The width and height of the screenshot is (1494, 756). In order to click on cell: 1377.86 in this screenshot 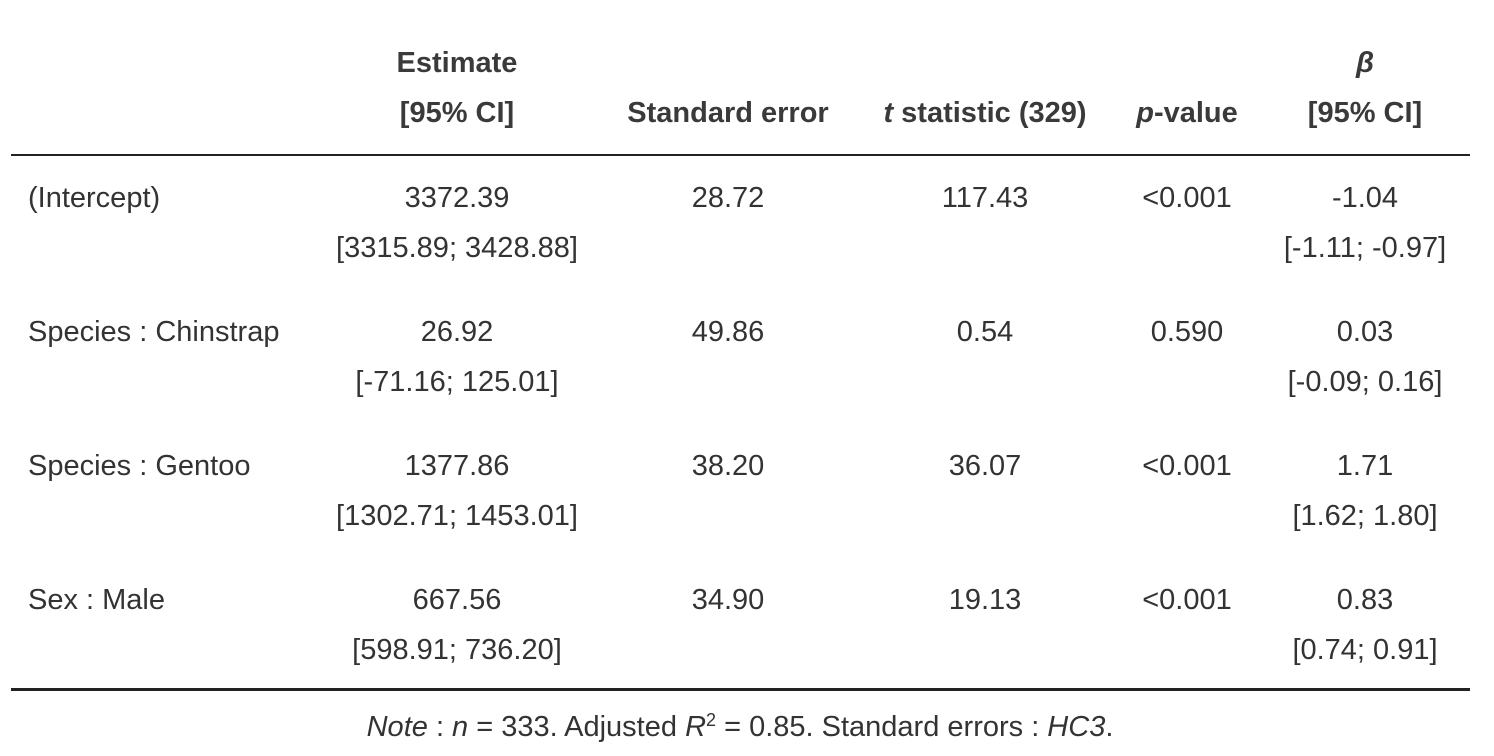, I will do `click(457, 466)`.